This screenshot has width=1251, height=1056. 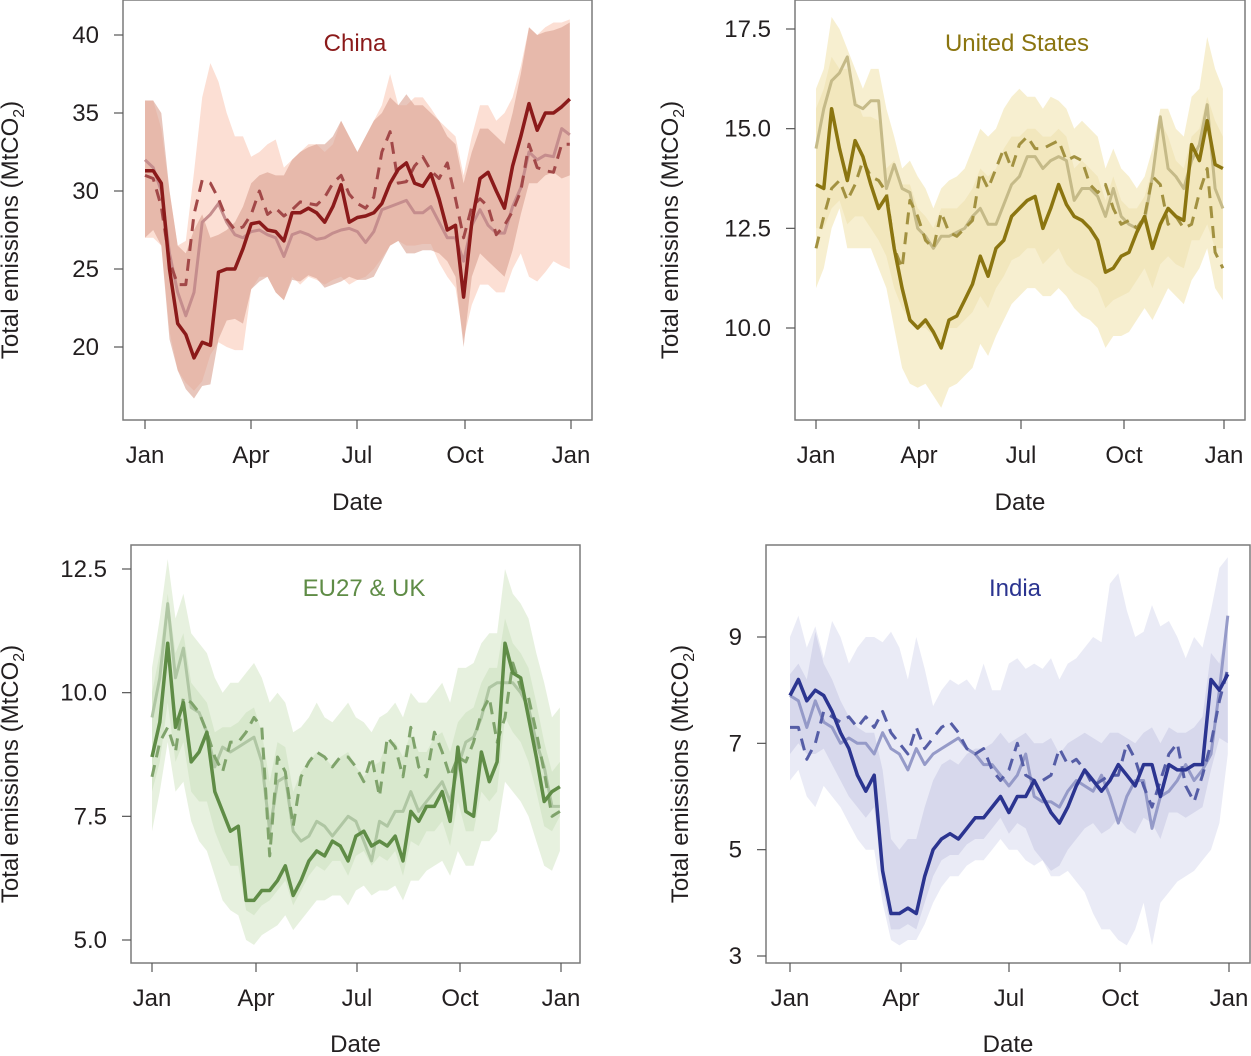 I want to click on y-tick-label: 35, so click(x=85, y=113).